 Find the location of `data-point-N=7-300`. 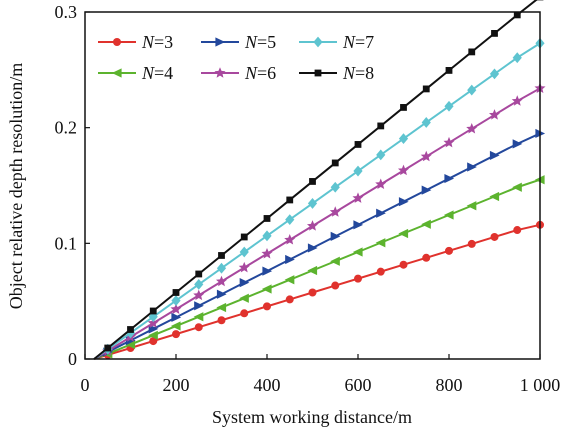

data-point-N=7-300 is located at coordinates (221, 268).